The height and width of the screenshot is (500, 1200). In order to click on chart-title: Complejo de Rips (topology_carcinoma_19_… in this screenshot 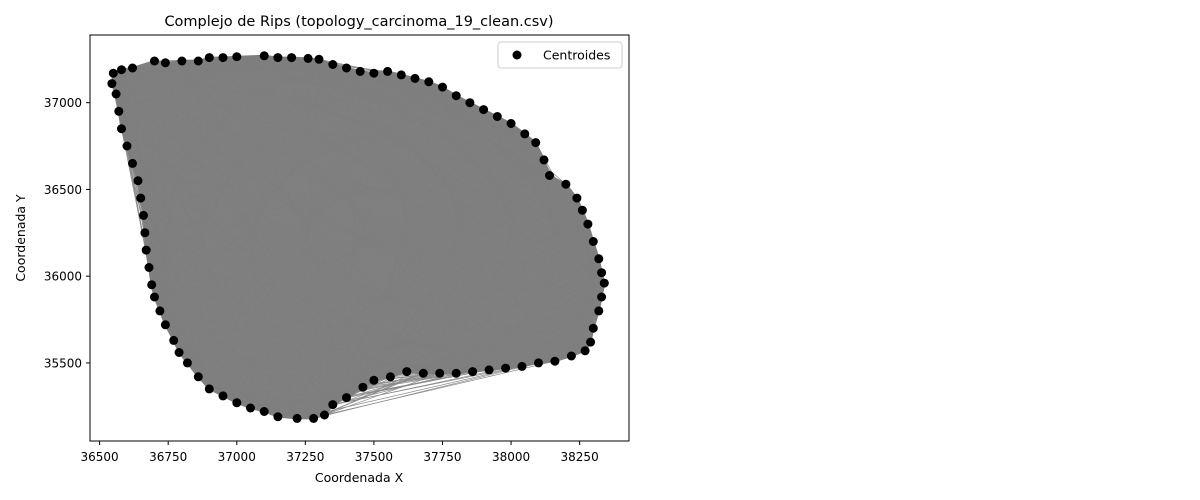, I will do `click(358, 22)`.